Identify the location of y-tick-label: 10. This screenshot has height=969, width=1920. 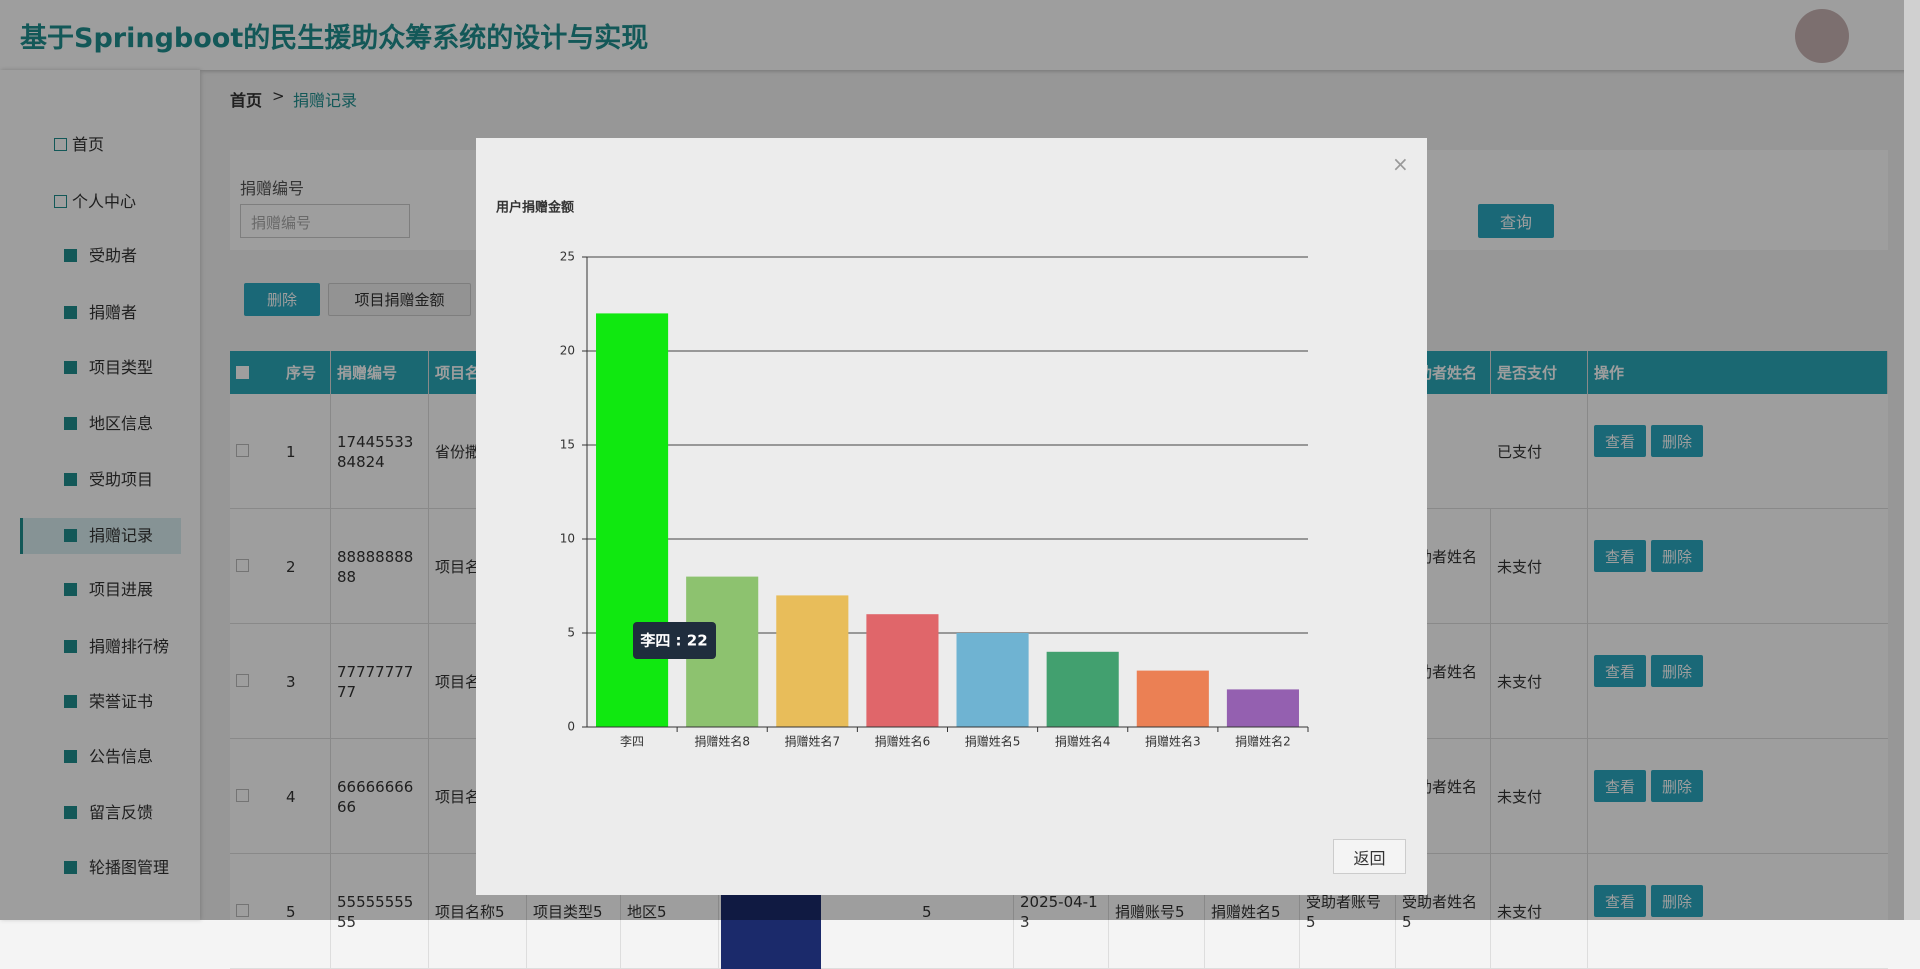
(567, 539).